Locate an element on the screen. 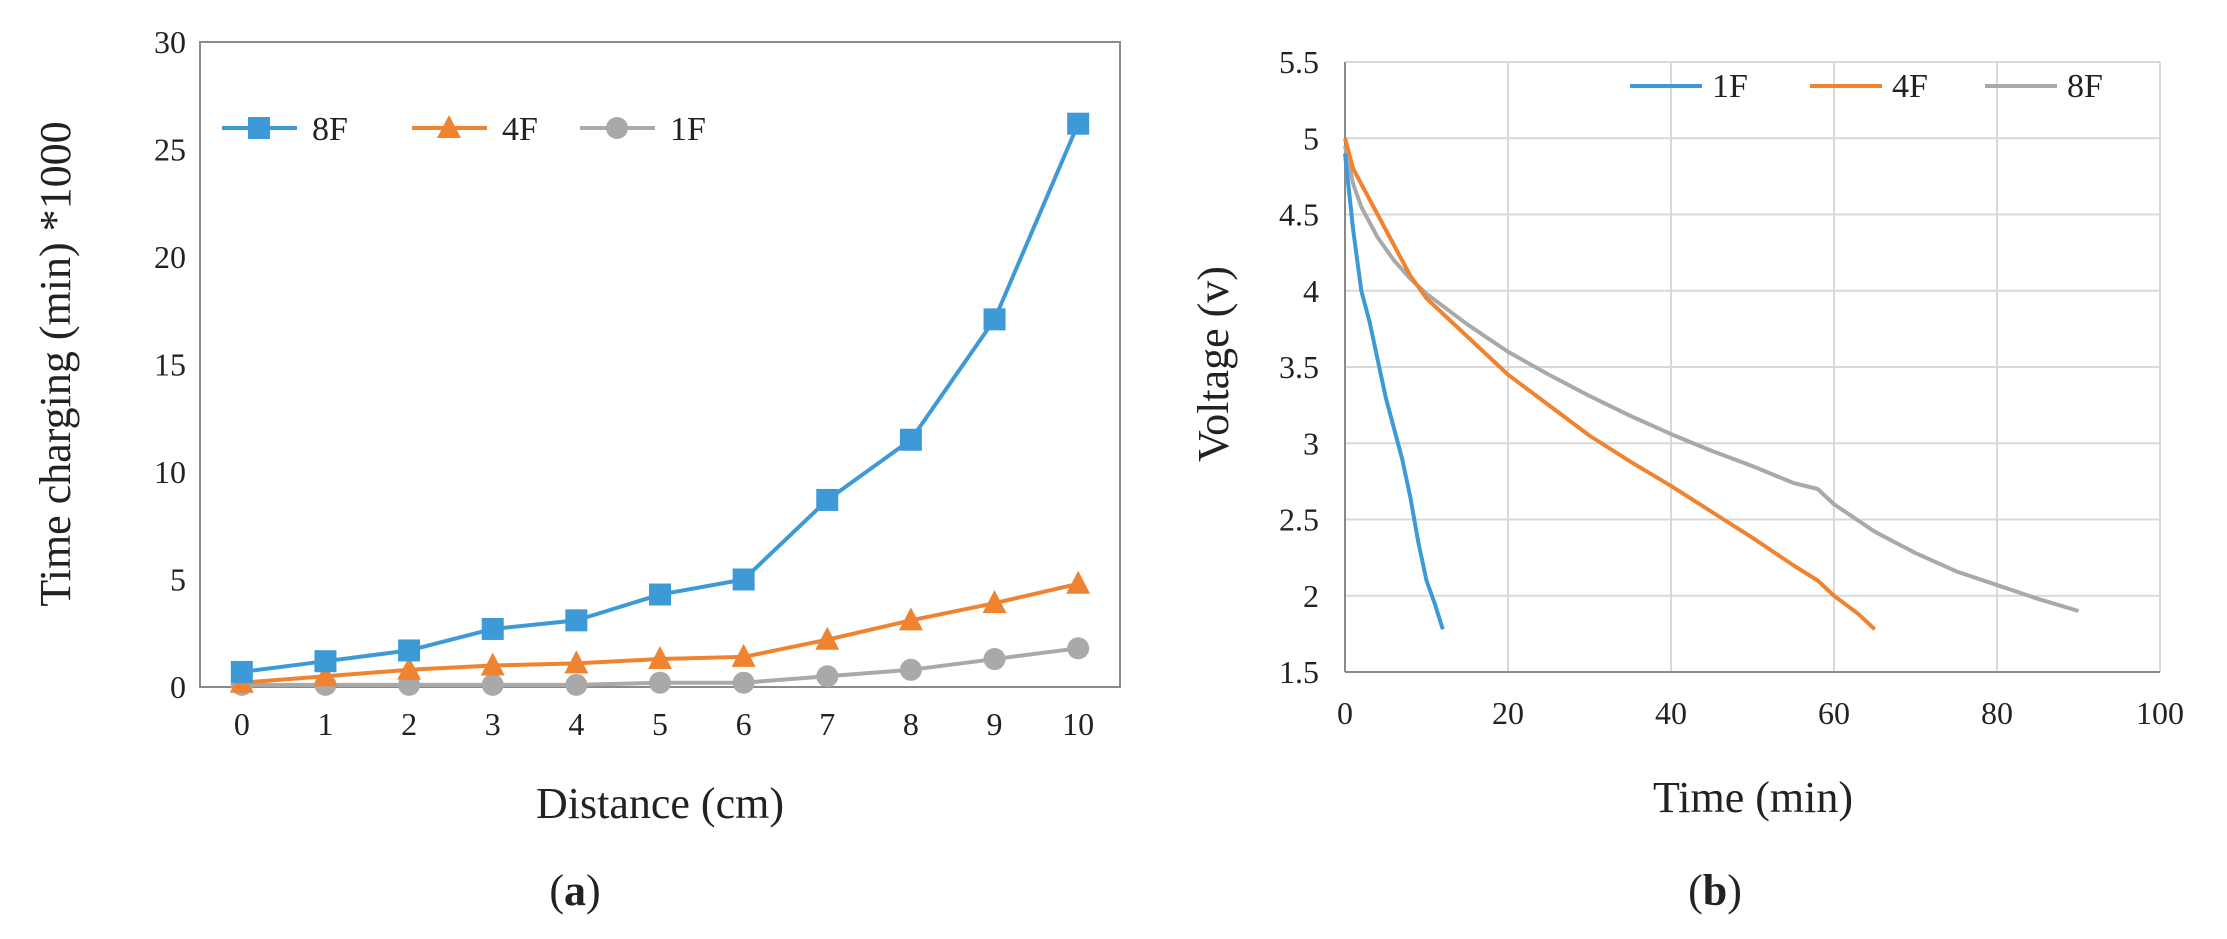  y-tick-label-b: 4 is located at coordinates (1311, 291).